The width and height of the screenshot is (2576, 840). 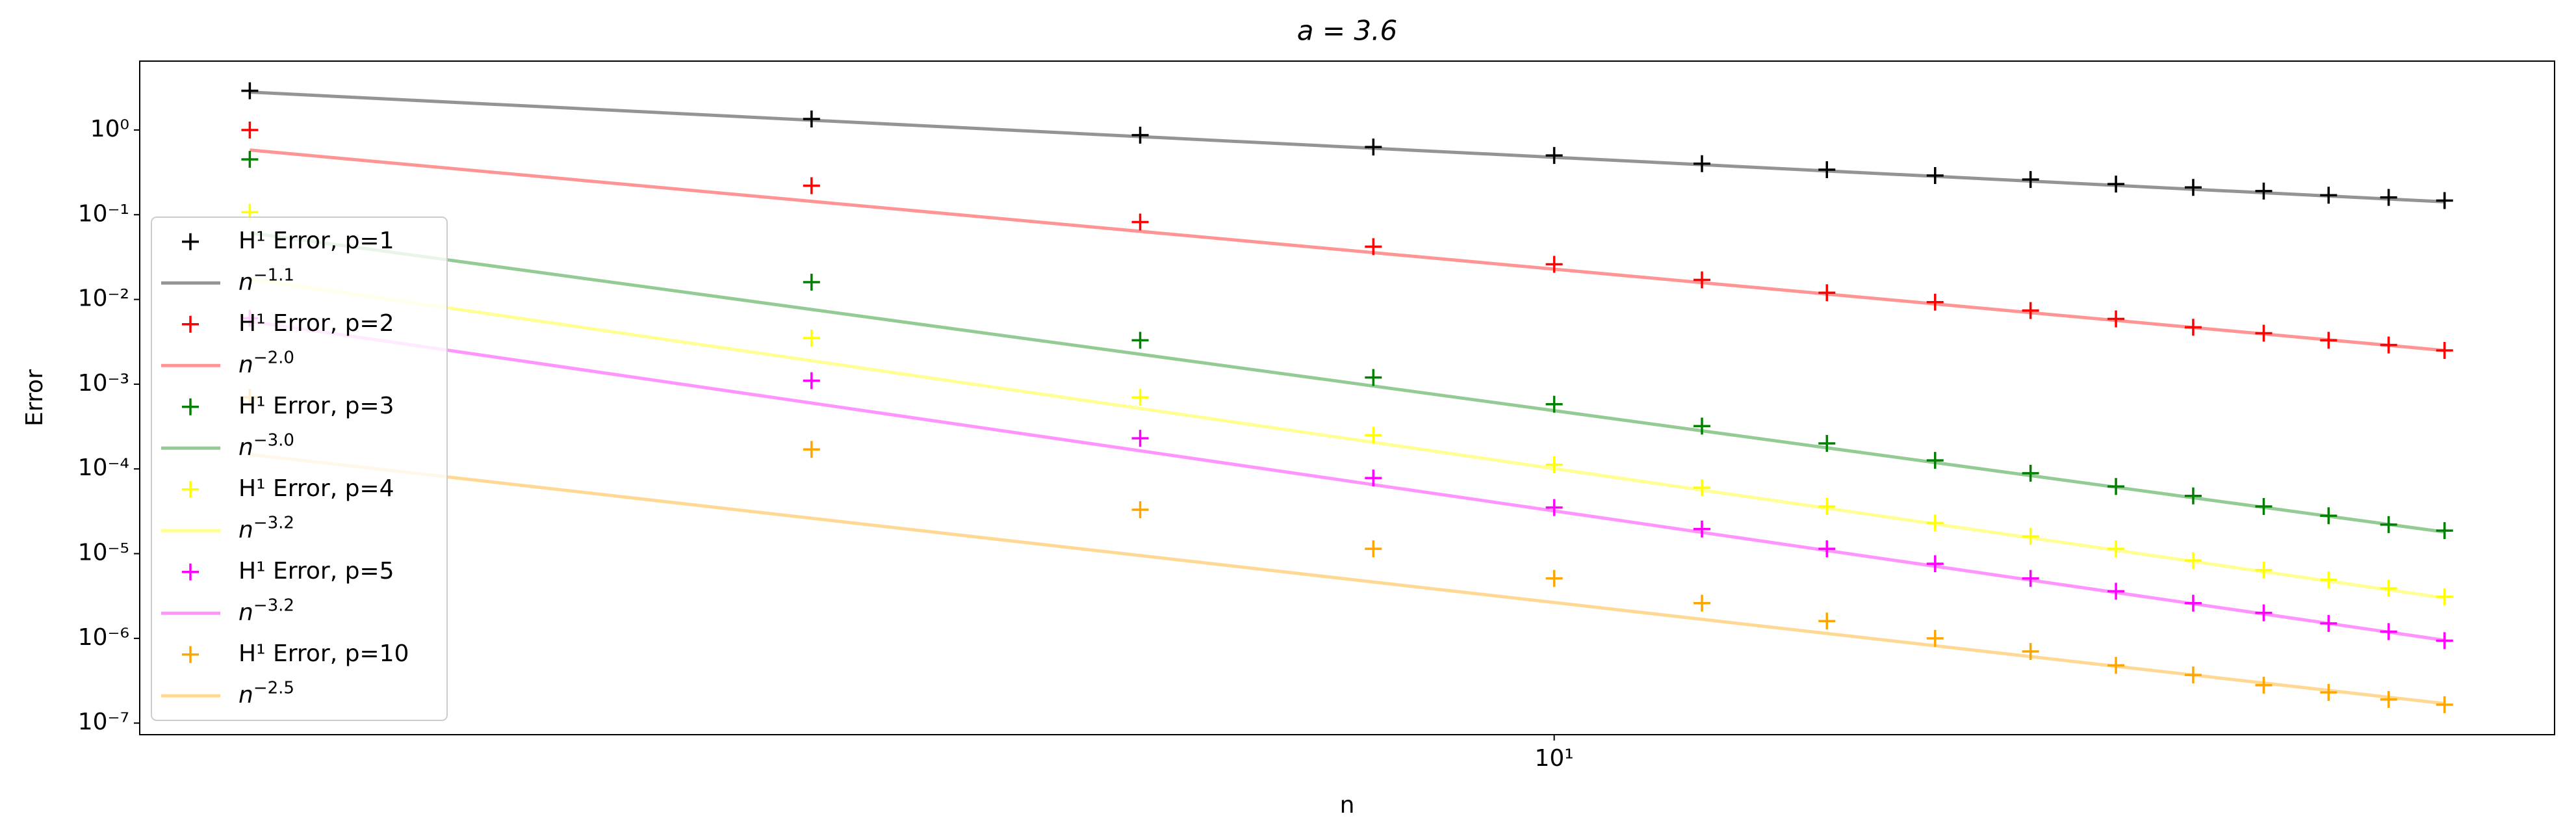 What do you see at coordinates (316, 323) in the screenshot?
I see `legend-label: H¹ Error, p=2` at bounding box center [316, 323].